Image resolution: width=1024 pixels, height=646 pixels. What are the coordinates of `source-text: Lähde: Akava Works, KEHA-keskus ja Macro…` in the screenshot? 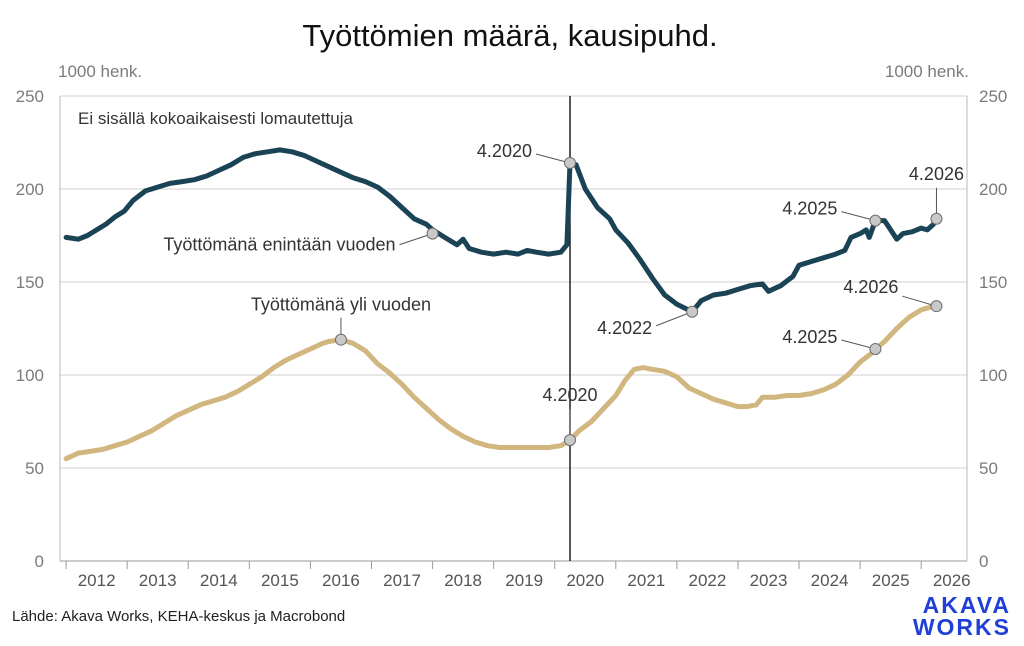 It's located at (178, 616).